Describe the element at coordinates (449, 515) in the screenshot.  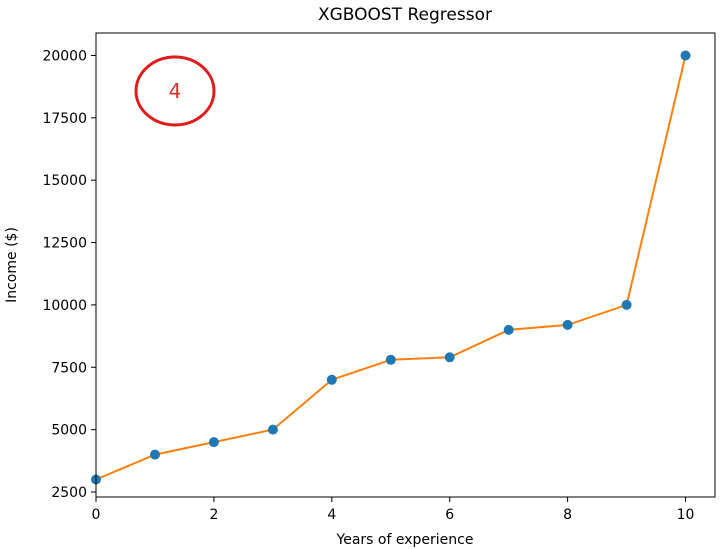
I see `x-tick-label: 6` at that location.